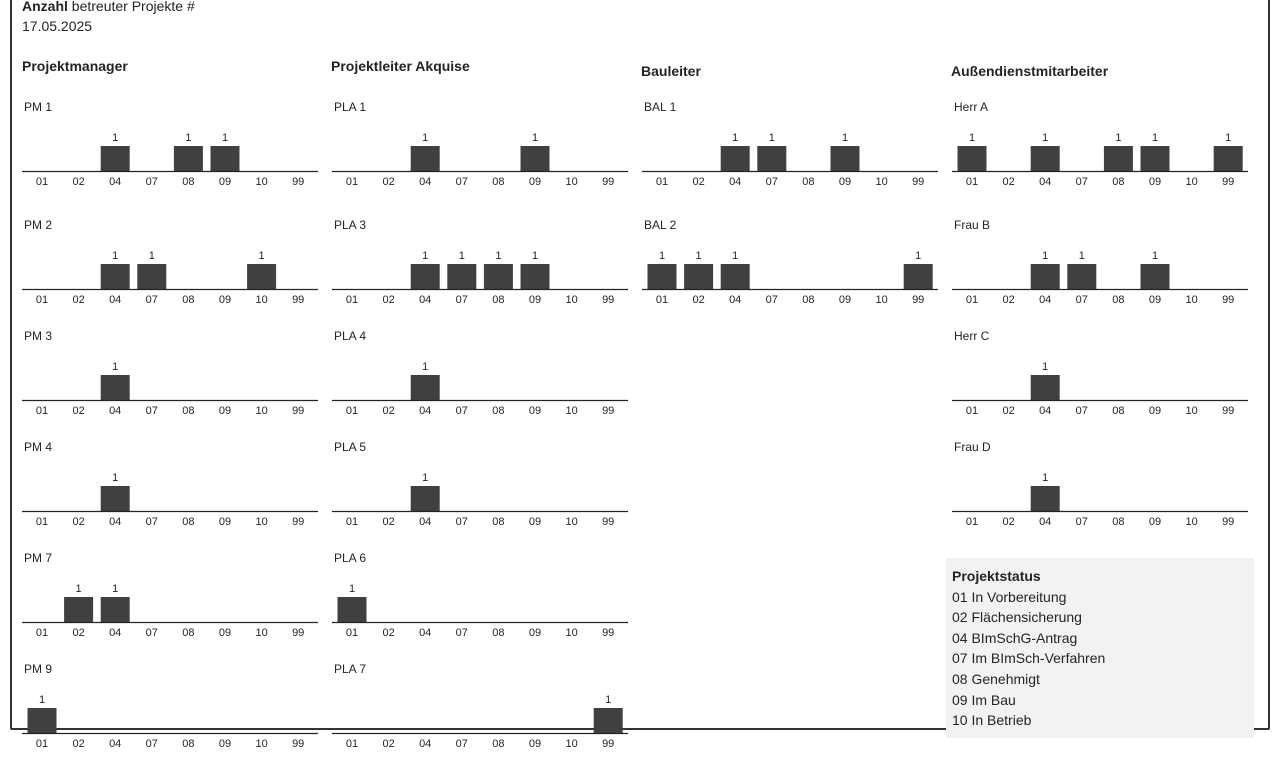  What do you see at coordinates (790, 160) in the screenshot?
I see `bar-chart: 01 02 1 04 1 07 08 1 09 10 99` at bounding box center [790, 160].